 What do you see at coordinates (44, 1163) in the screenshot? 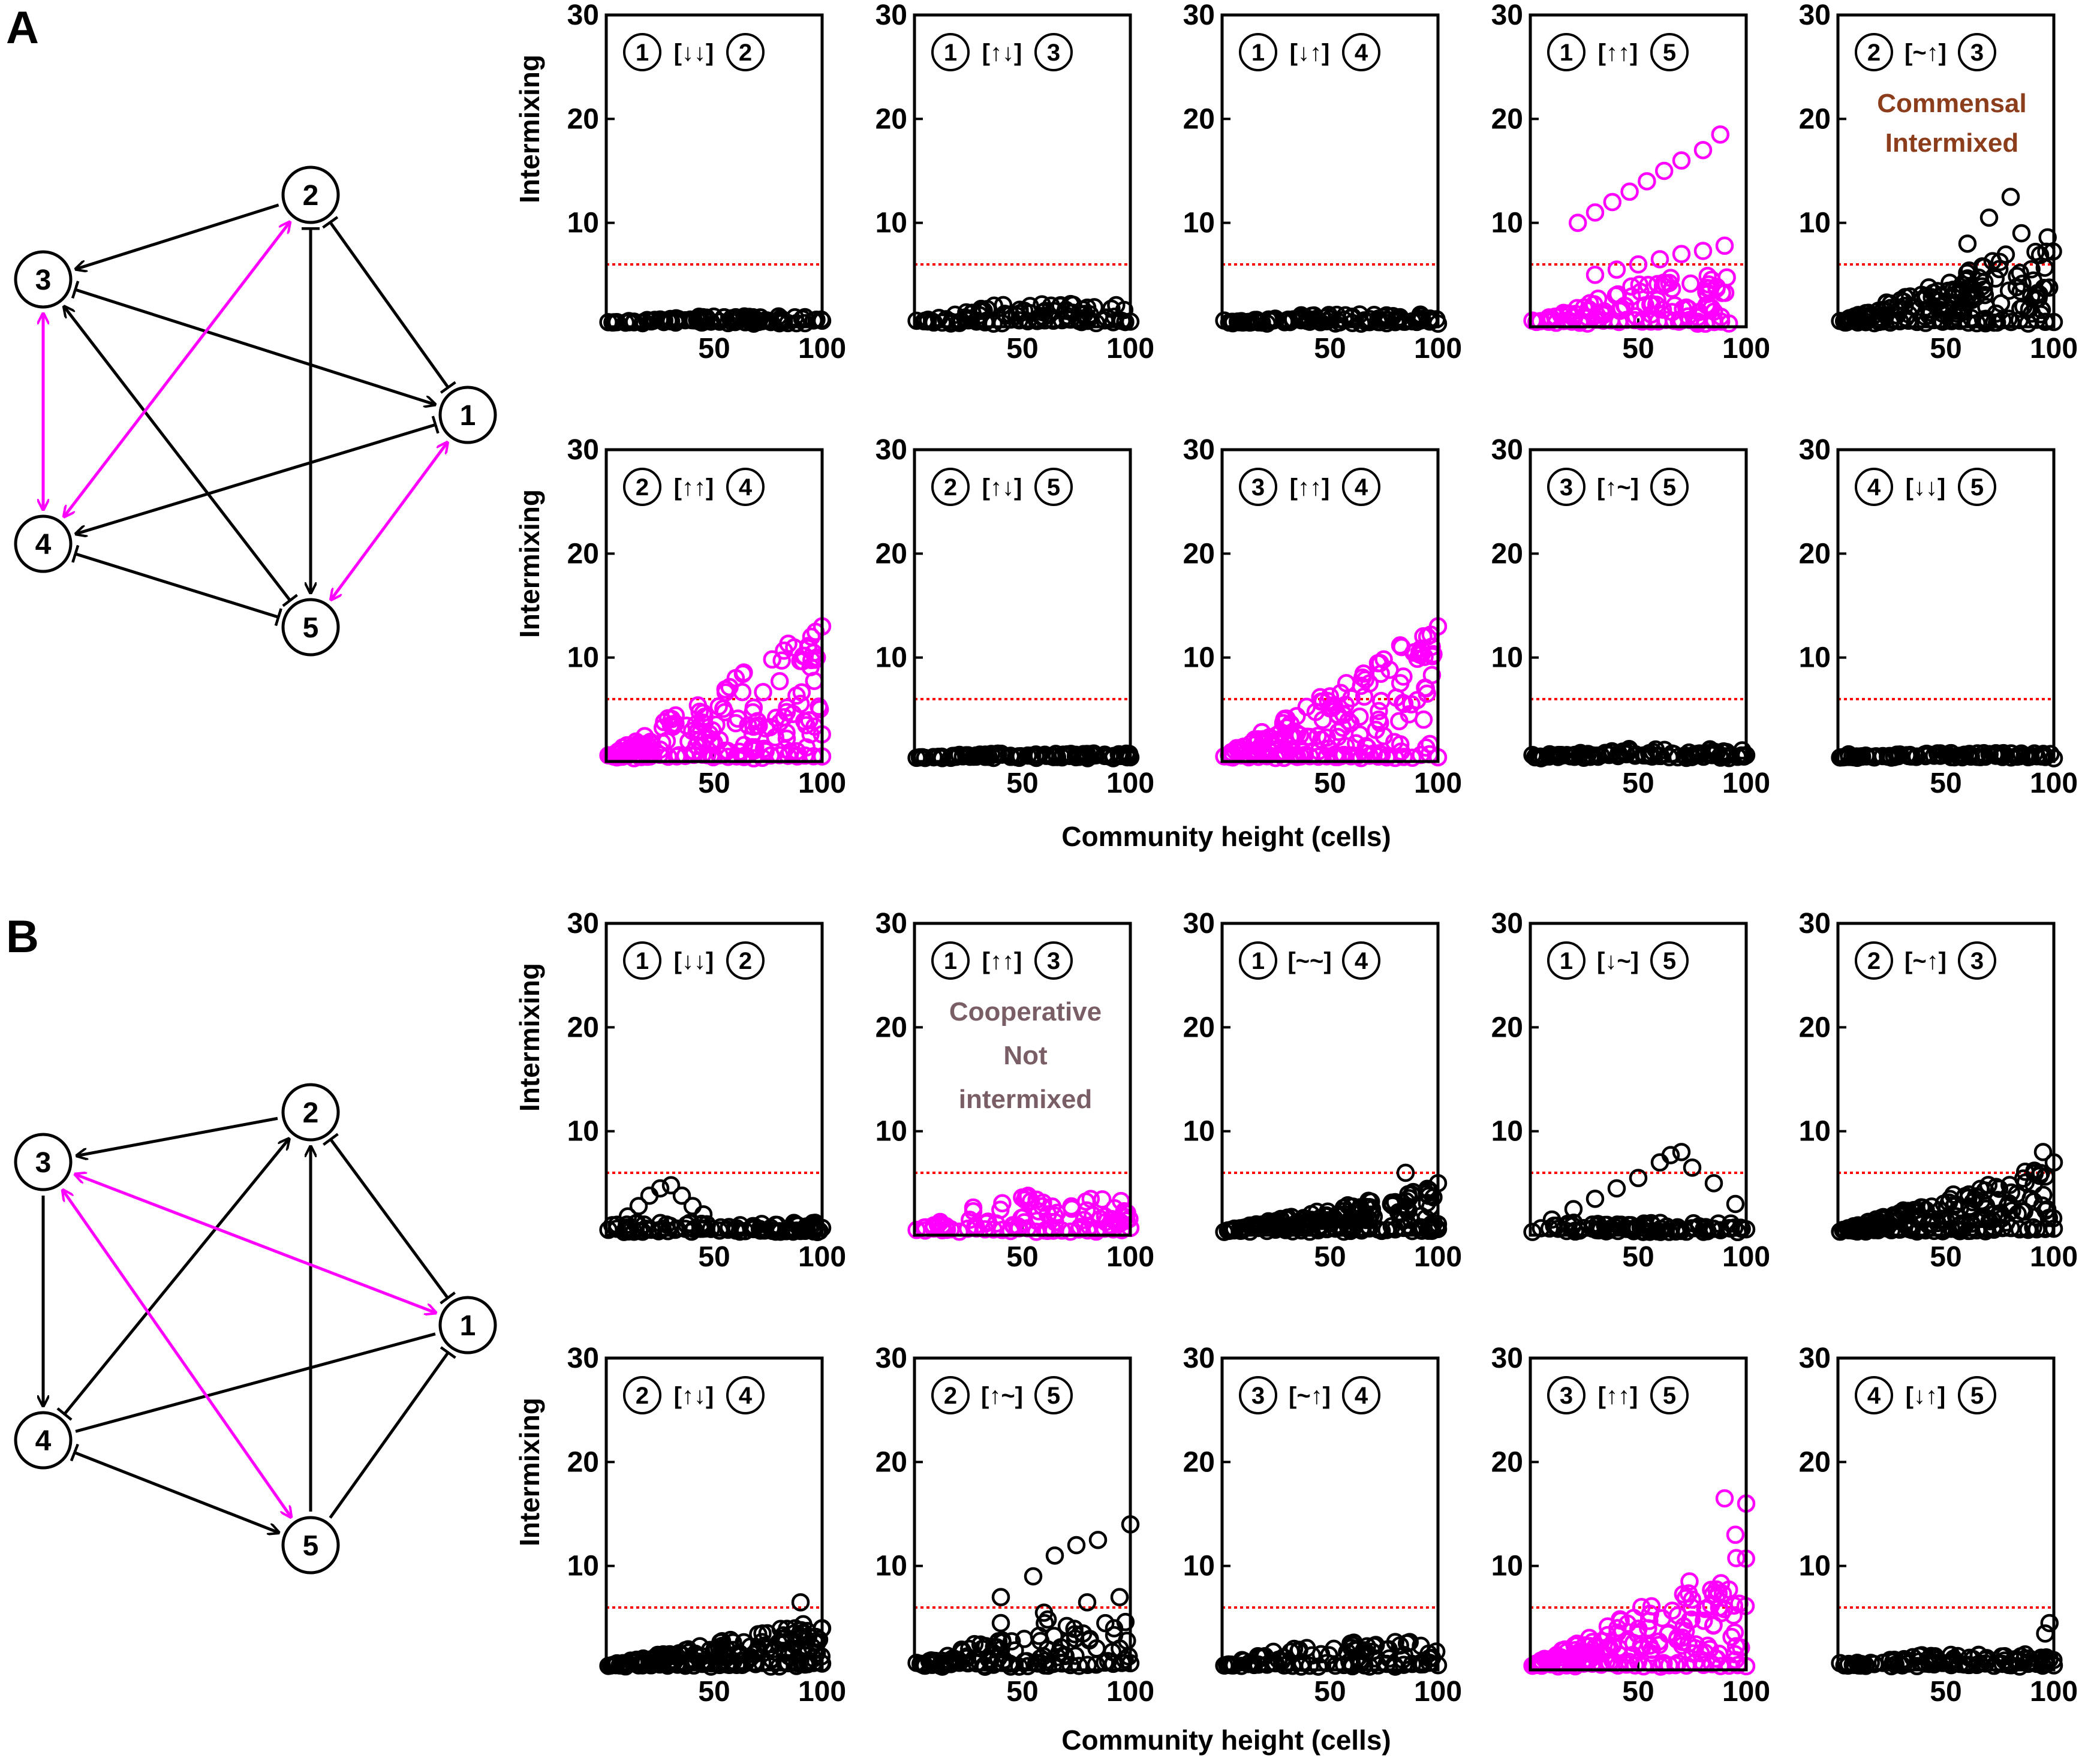
I see `network-node-label: 3` at bounding box center [44, 1163].